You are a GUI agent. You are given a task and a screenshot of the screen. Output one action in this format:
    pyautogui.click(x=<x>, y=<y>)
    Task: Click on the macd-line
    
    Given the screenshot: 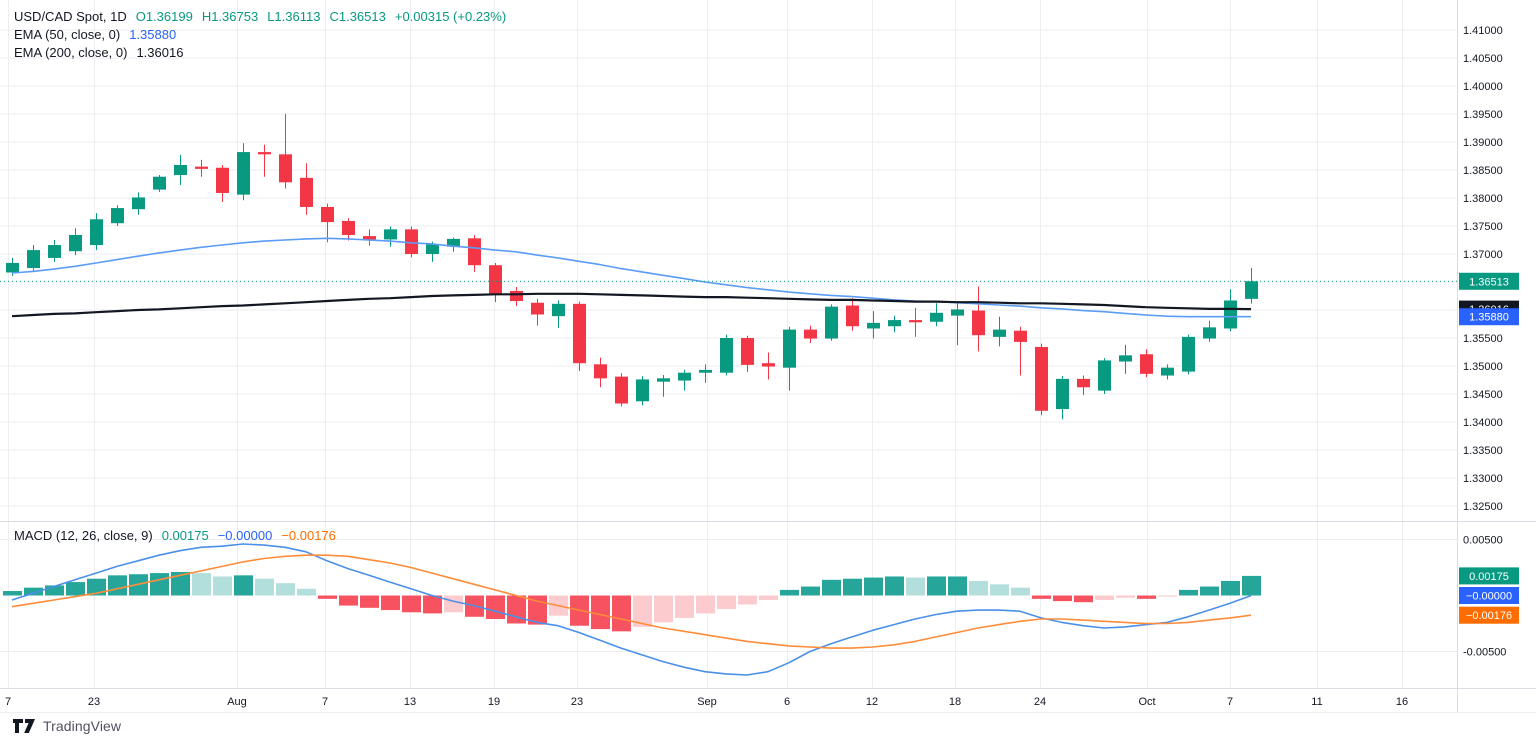 What is the action you would take?
    pyautogui.click(x=631, y=609)
    